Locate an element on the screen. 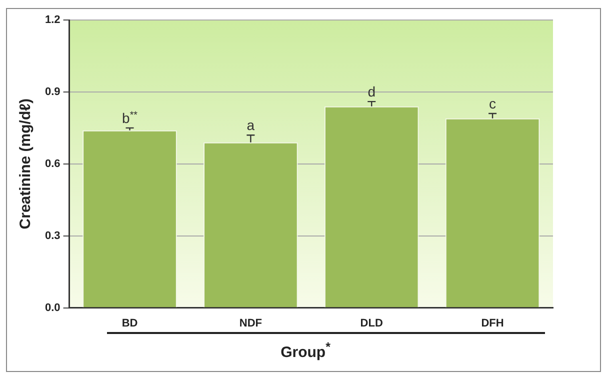 Image resolution: width=611 pixels, height=385 pixels. y-tick-label: 1.2 is located at coordinates (52, 20).